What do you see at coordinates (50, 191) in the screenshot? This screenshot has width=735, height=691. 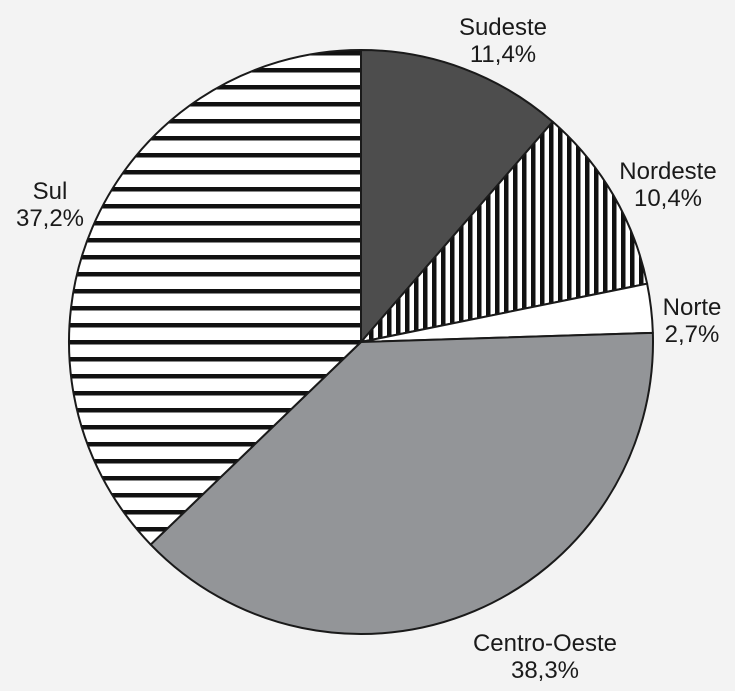 I see `label-sul-name: Sul` at bounding box center [50, 191].